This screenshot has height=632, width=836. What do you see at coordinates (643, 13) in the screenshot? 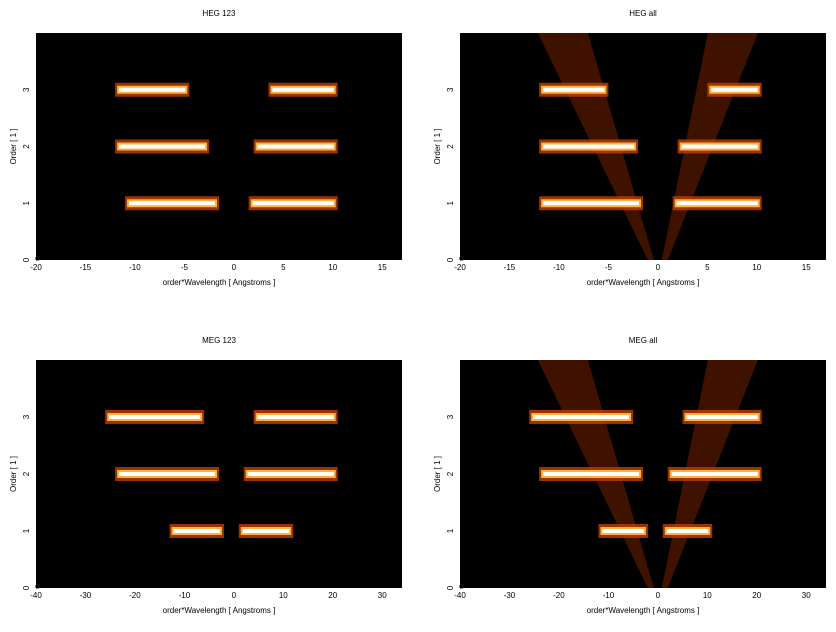
I see `panel-title: HEG all` at bounding box center [643, 13].